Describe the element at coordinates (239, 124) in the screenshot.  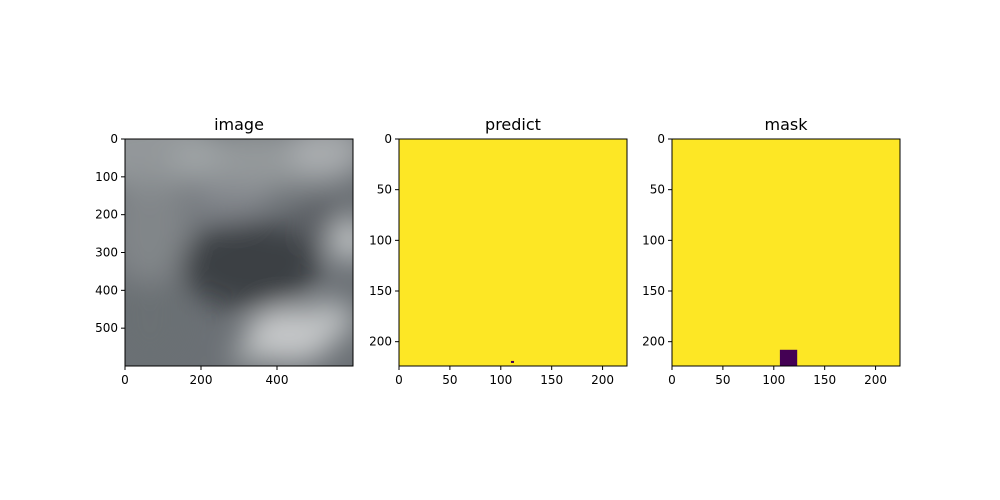
I see `panel-title: image` at that location.